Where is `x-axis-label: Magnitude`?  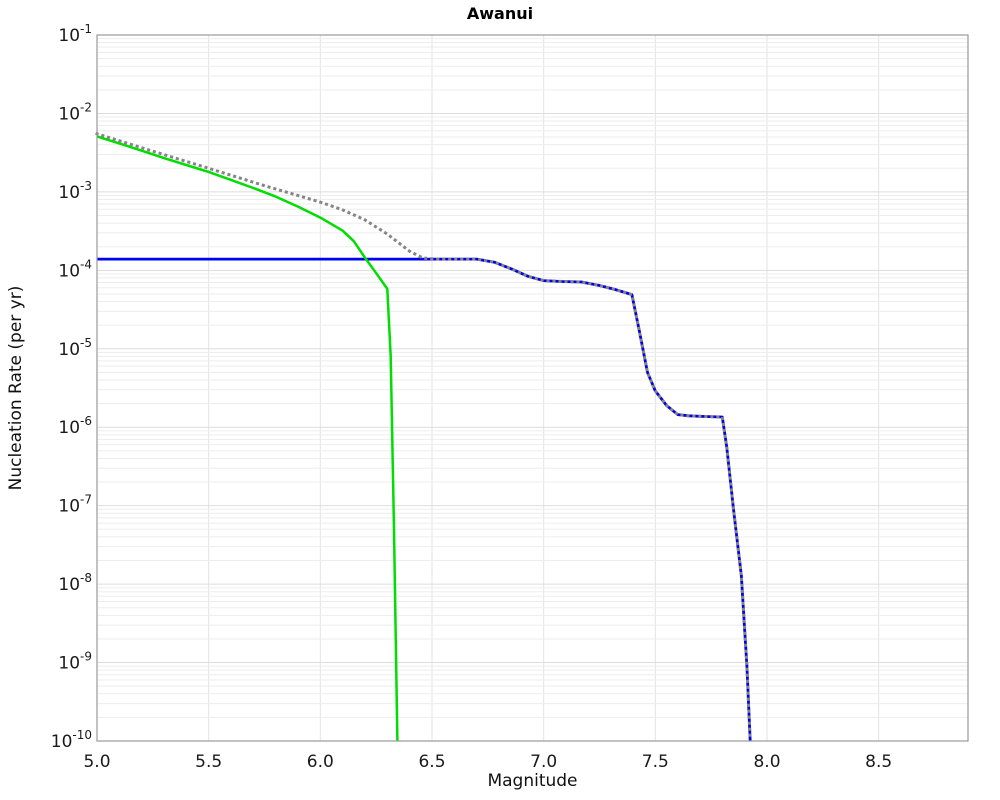 x-axis-label: Magnitude is located at coordinates (532, 781).